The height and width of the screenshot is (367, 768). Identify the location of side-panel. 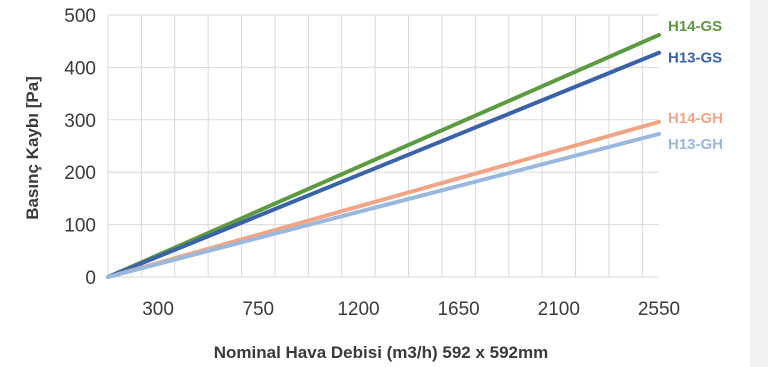
(759, 183).